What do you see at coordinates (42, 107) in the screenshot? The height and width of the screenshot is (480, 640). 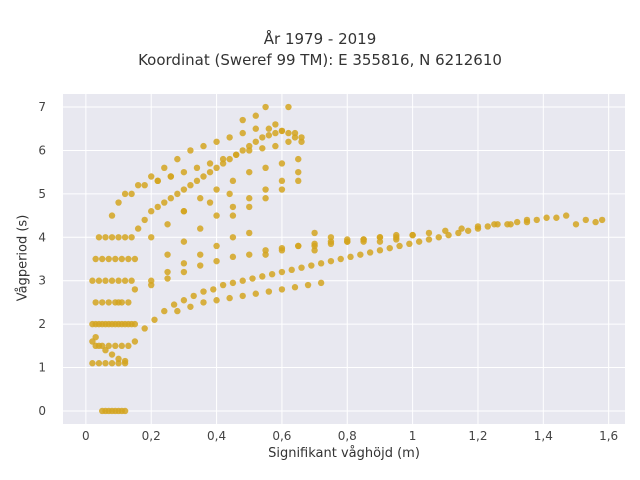 I see `y-tick-label: 7` at bounding box center [42, 107].